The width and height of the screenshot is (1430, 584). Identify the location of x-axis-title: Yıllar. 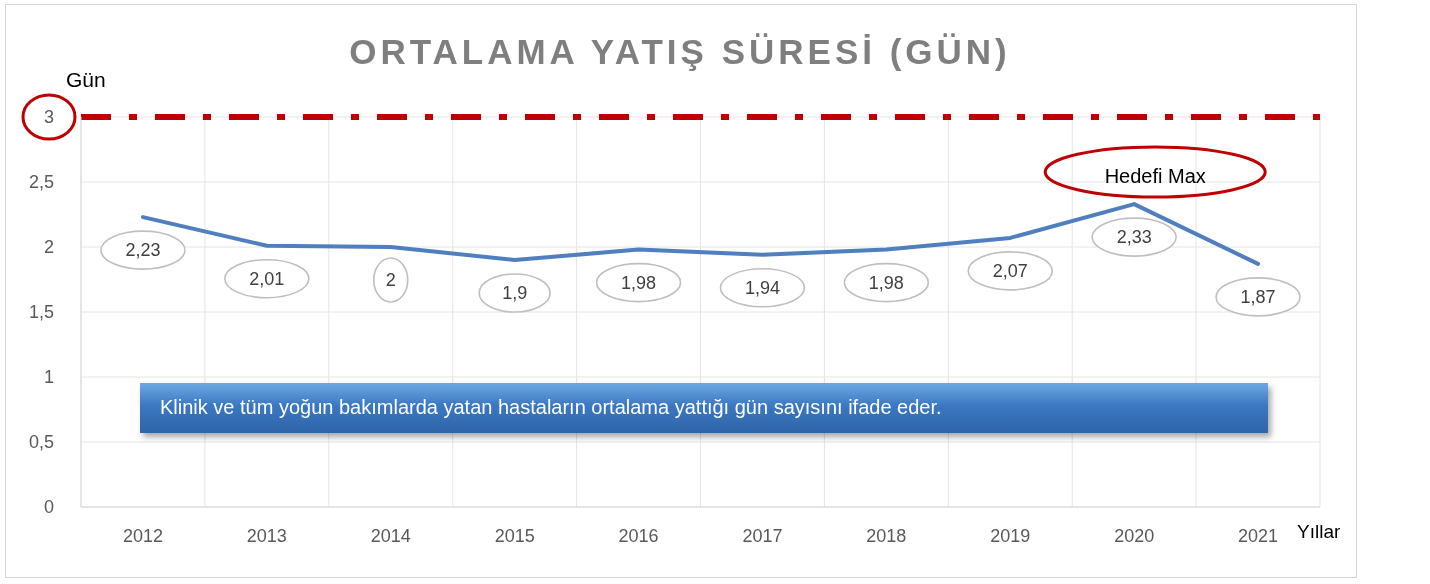
(1319, 532).